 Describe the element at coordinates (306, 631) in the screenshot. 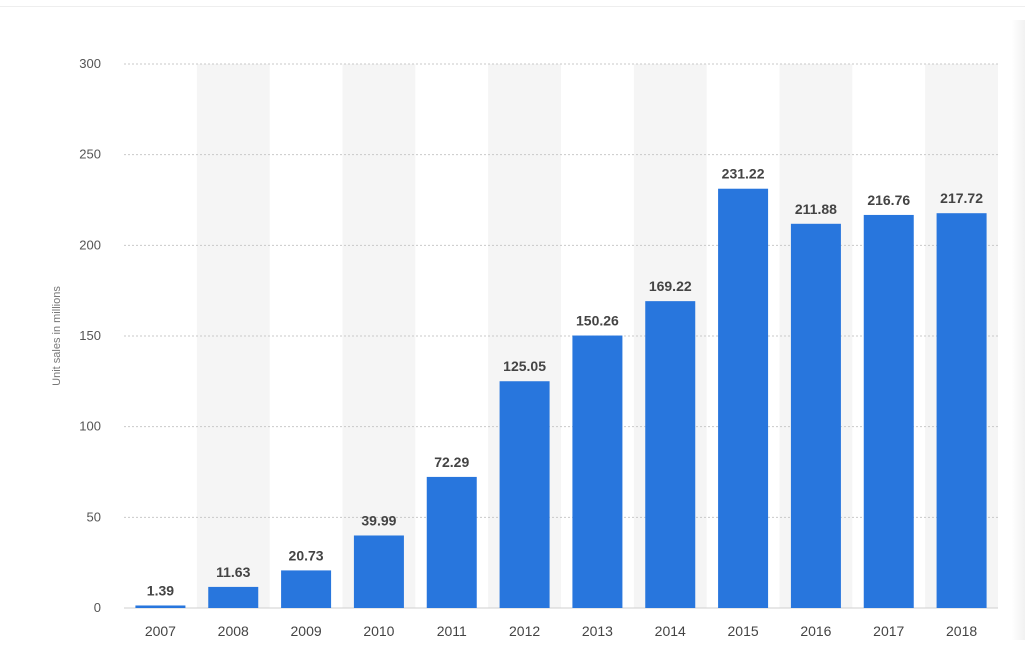

I see `x-tick-label: 2009` at that location.